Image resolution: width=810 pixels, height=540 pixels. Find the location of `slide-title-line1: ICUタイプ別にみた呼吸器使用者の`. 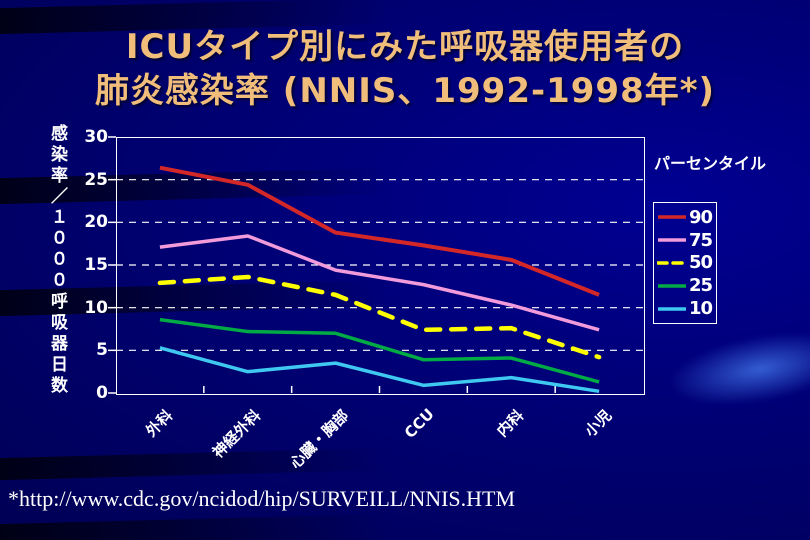

slide-title-line1: ICUタイプ別にみた呼吸器使用者の is located at coordinates (405, 47).